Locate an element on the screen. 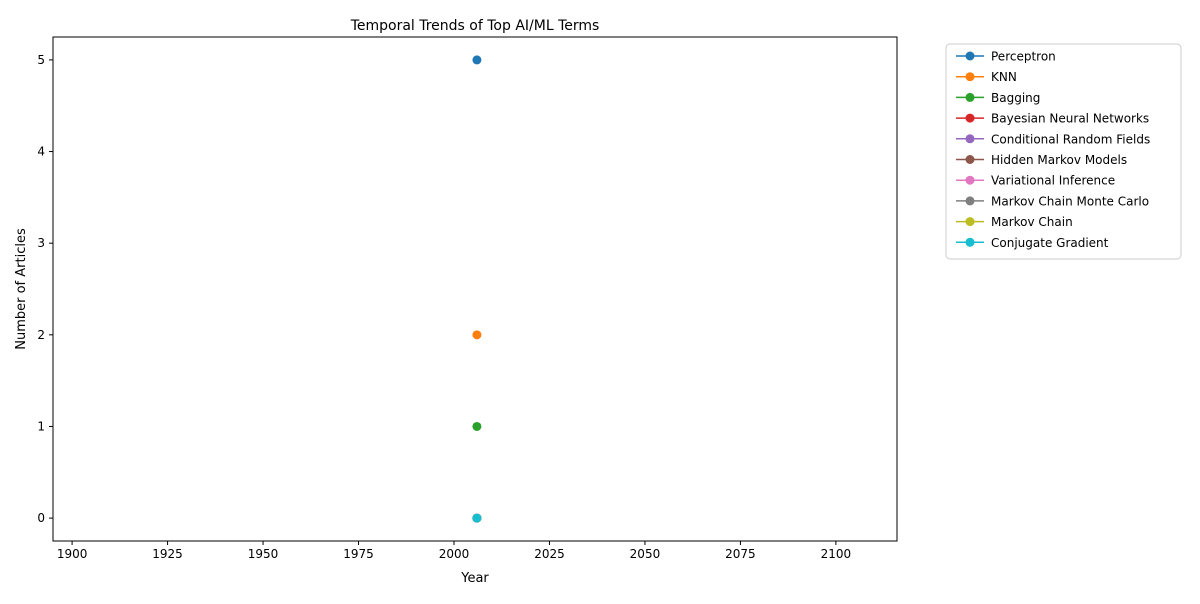  legend-label: KNN is located at coordinates (1004, 77).